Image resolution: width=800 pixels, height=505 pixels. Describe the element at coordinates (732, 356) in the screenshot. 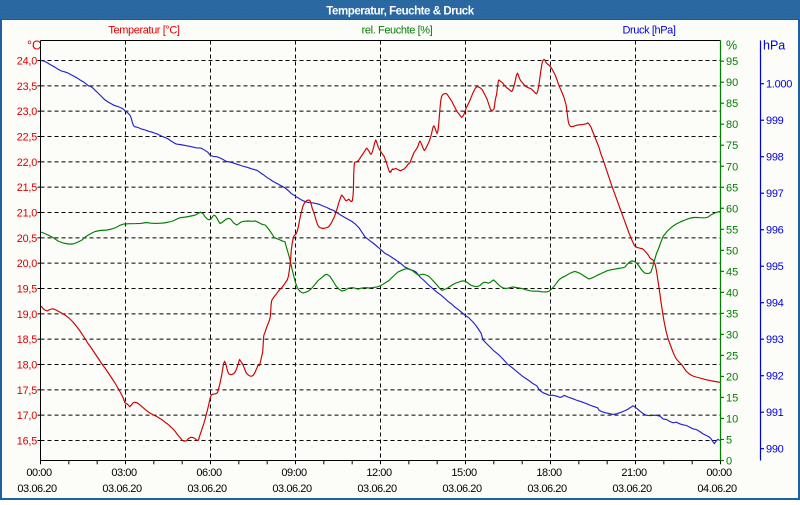

I see `svg-text: 25` at that location.